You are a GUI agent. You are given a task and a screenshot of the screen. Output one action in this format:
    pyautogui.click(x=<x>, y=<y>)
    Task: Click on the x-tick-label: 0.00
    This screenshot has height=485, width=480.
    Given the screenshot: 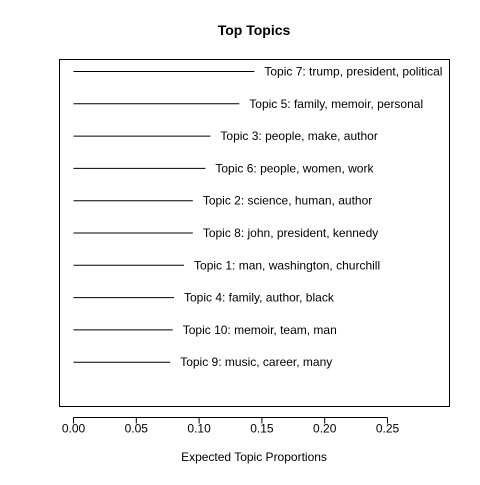 What is the action you would take?
    pyautogui.click(x=74, y=429)
    